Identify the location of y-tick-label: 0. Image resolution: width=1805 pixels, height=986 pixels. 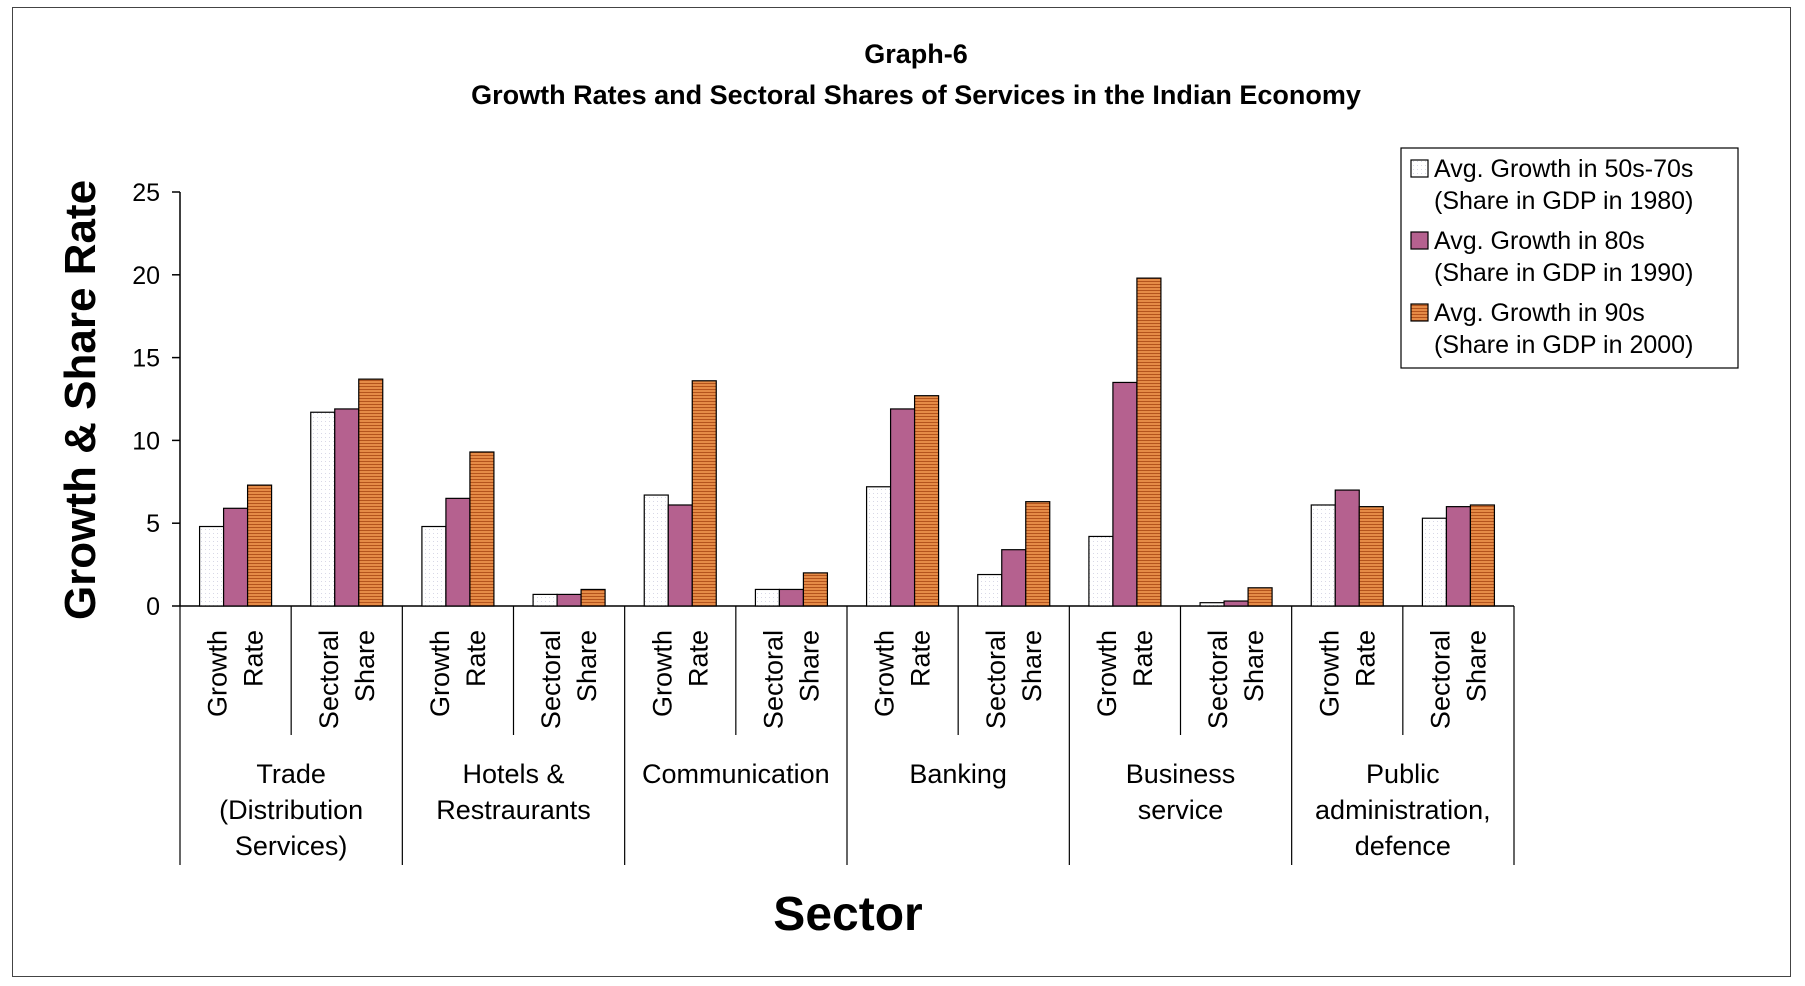
(153, 607).